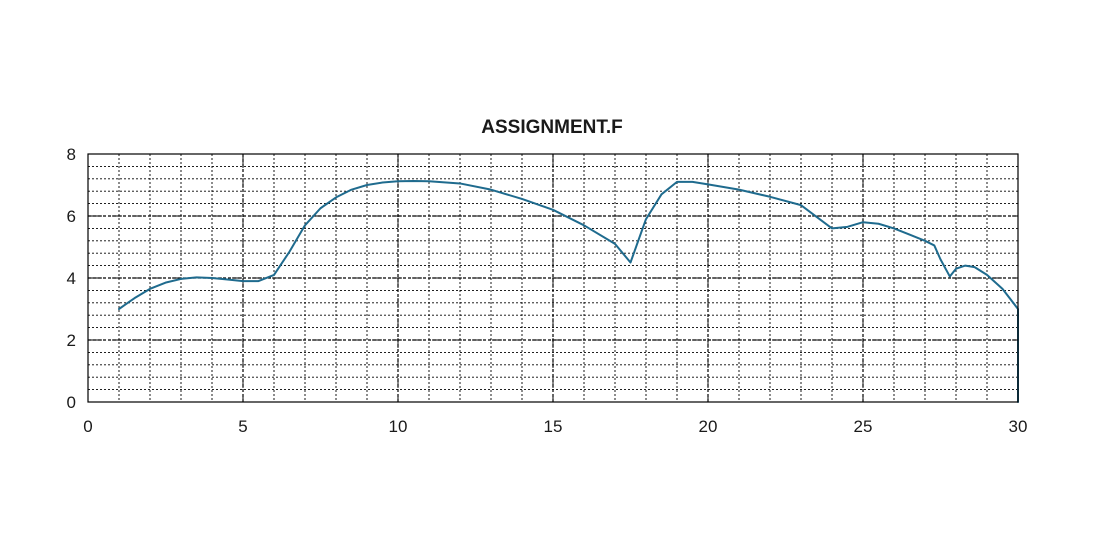  Describe the element at coordinates (242, 426) in the screenshot. I see `x-tick-label: 5` at that location.